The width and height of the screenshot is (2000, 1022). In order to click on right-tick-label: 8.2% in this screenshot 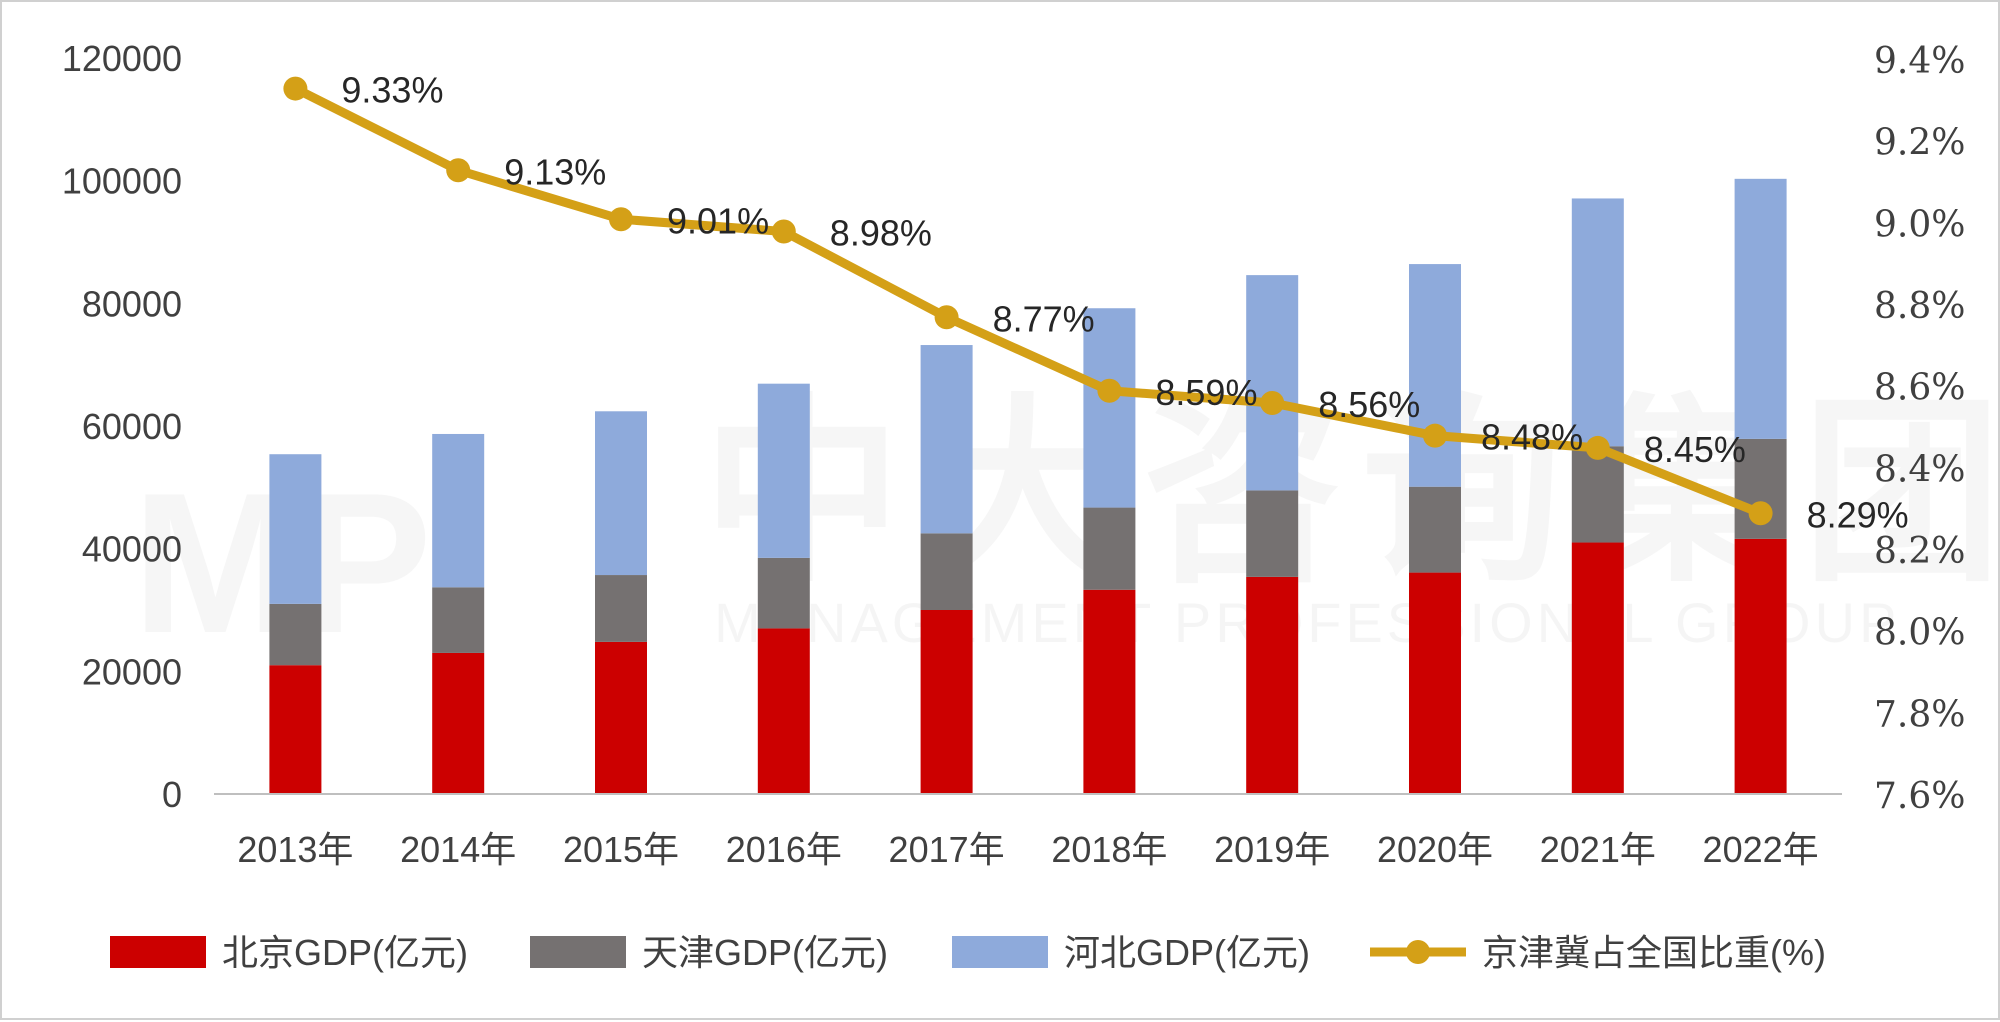, I will do `click(1919, 551)`.